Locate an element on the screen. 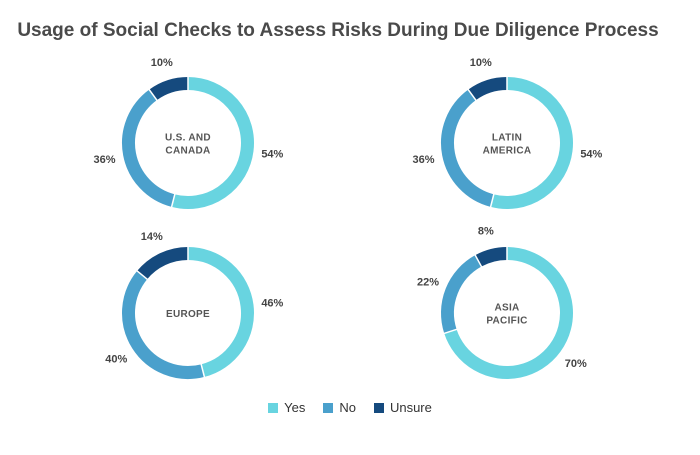  legend-label: Yes is located at coordinates (295, 407).